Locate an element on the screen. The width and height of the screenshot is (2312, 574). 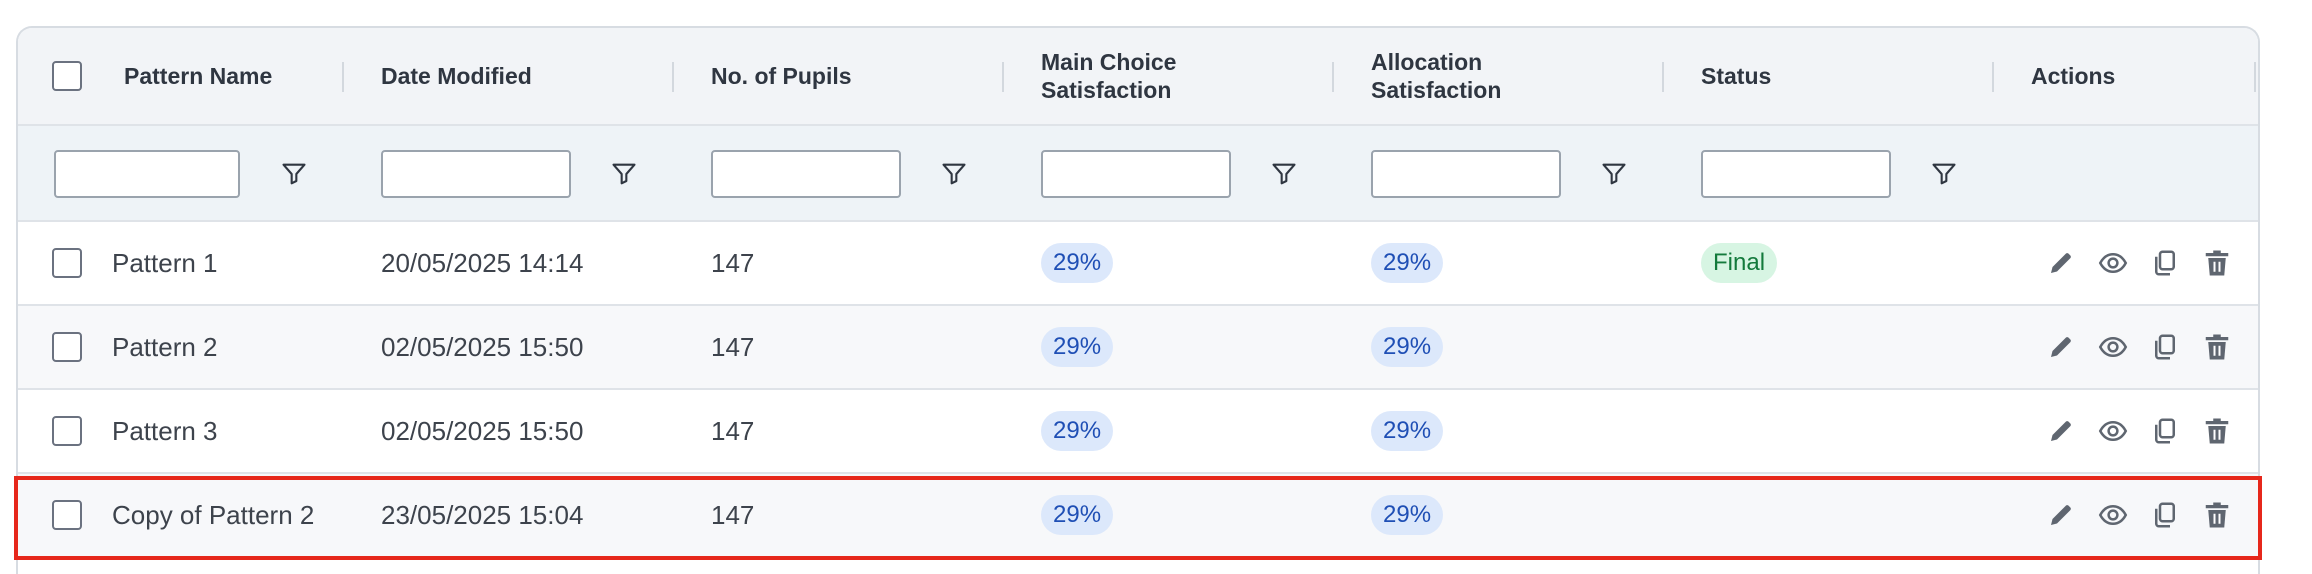
status-badge: Final is located at coordinates (1739, 263).